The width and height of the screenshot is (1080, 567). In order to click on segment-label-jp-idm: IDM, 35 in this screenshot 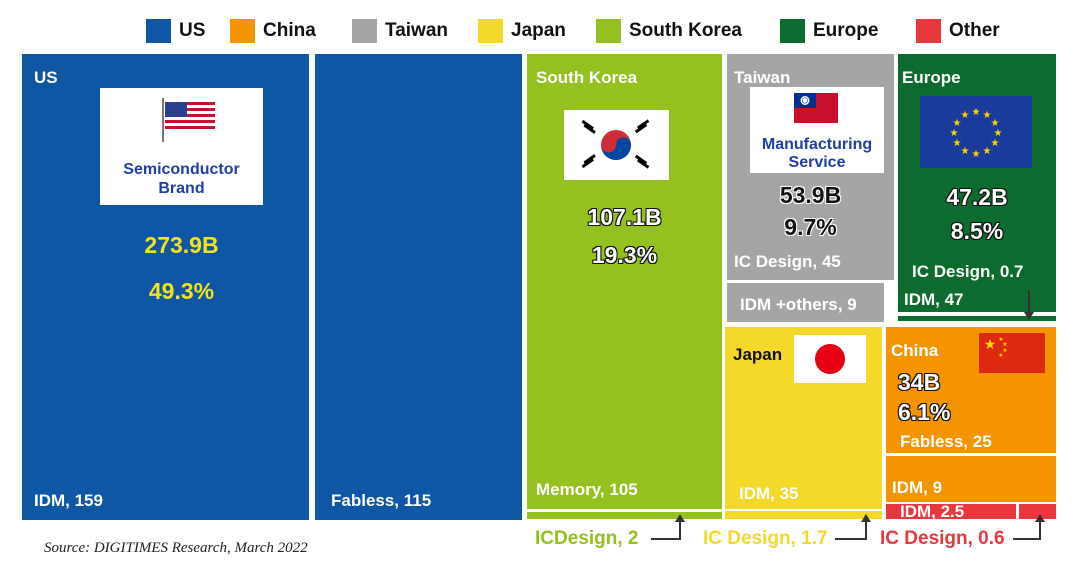, I will do `click(769, 493)`.